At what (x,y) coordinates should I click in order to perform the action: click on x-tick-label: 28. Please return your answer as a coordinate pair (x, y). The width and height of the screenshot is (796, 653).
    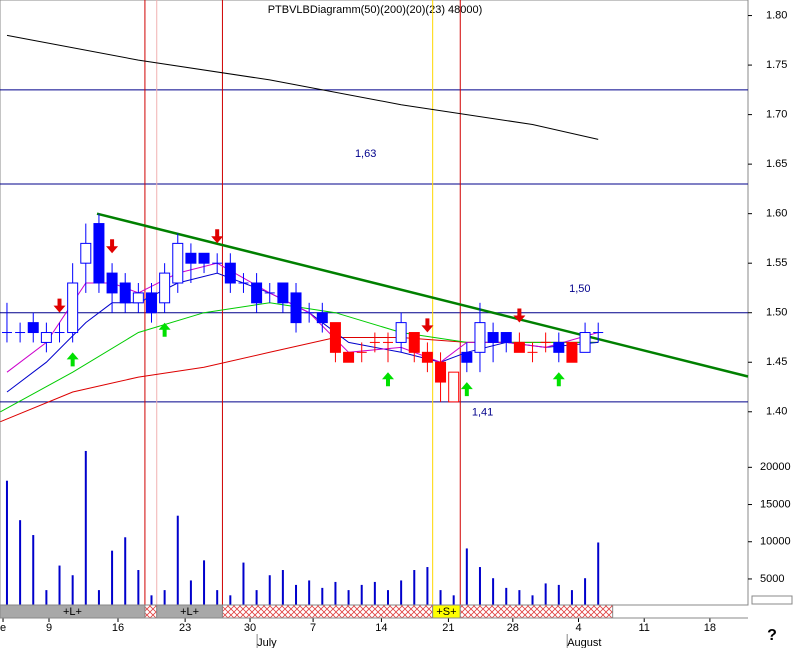
    Looking at the image, I should click on (513, 628).